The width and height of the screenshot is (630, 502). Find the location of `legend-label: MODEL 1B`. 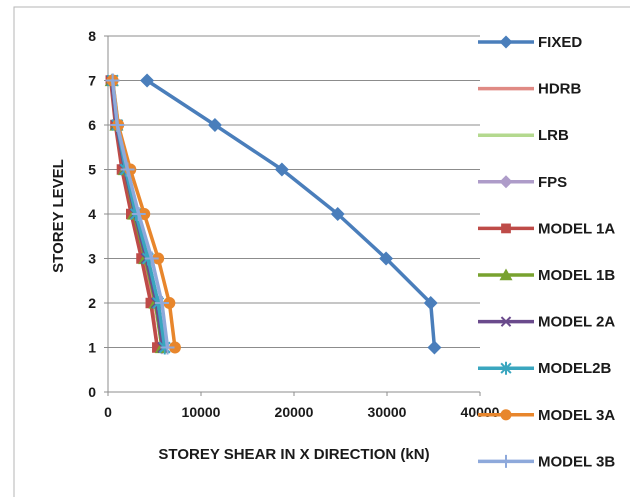

legend-label: MODEL 1B is located at coordinates (576, 275).